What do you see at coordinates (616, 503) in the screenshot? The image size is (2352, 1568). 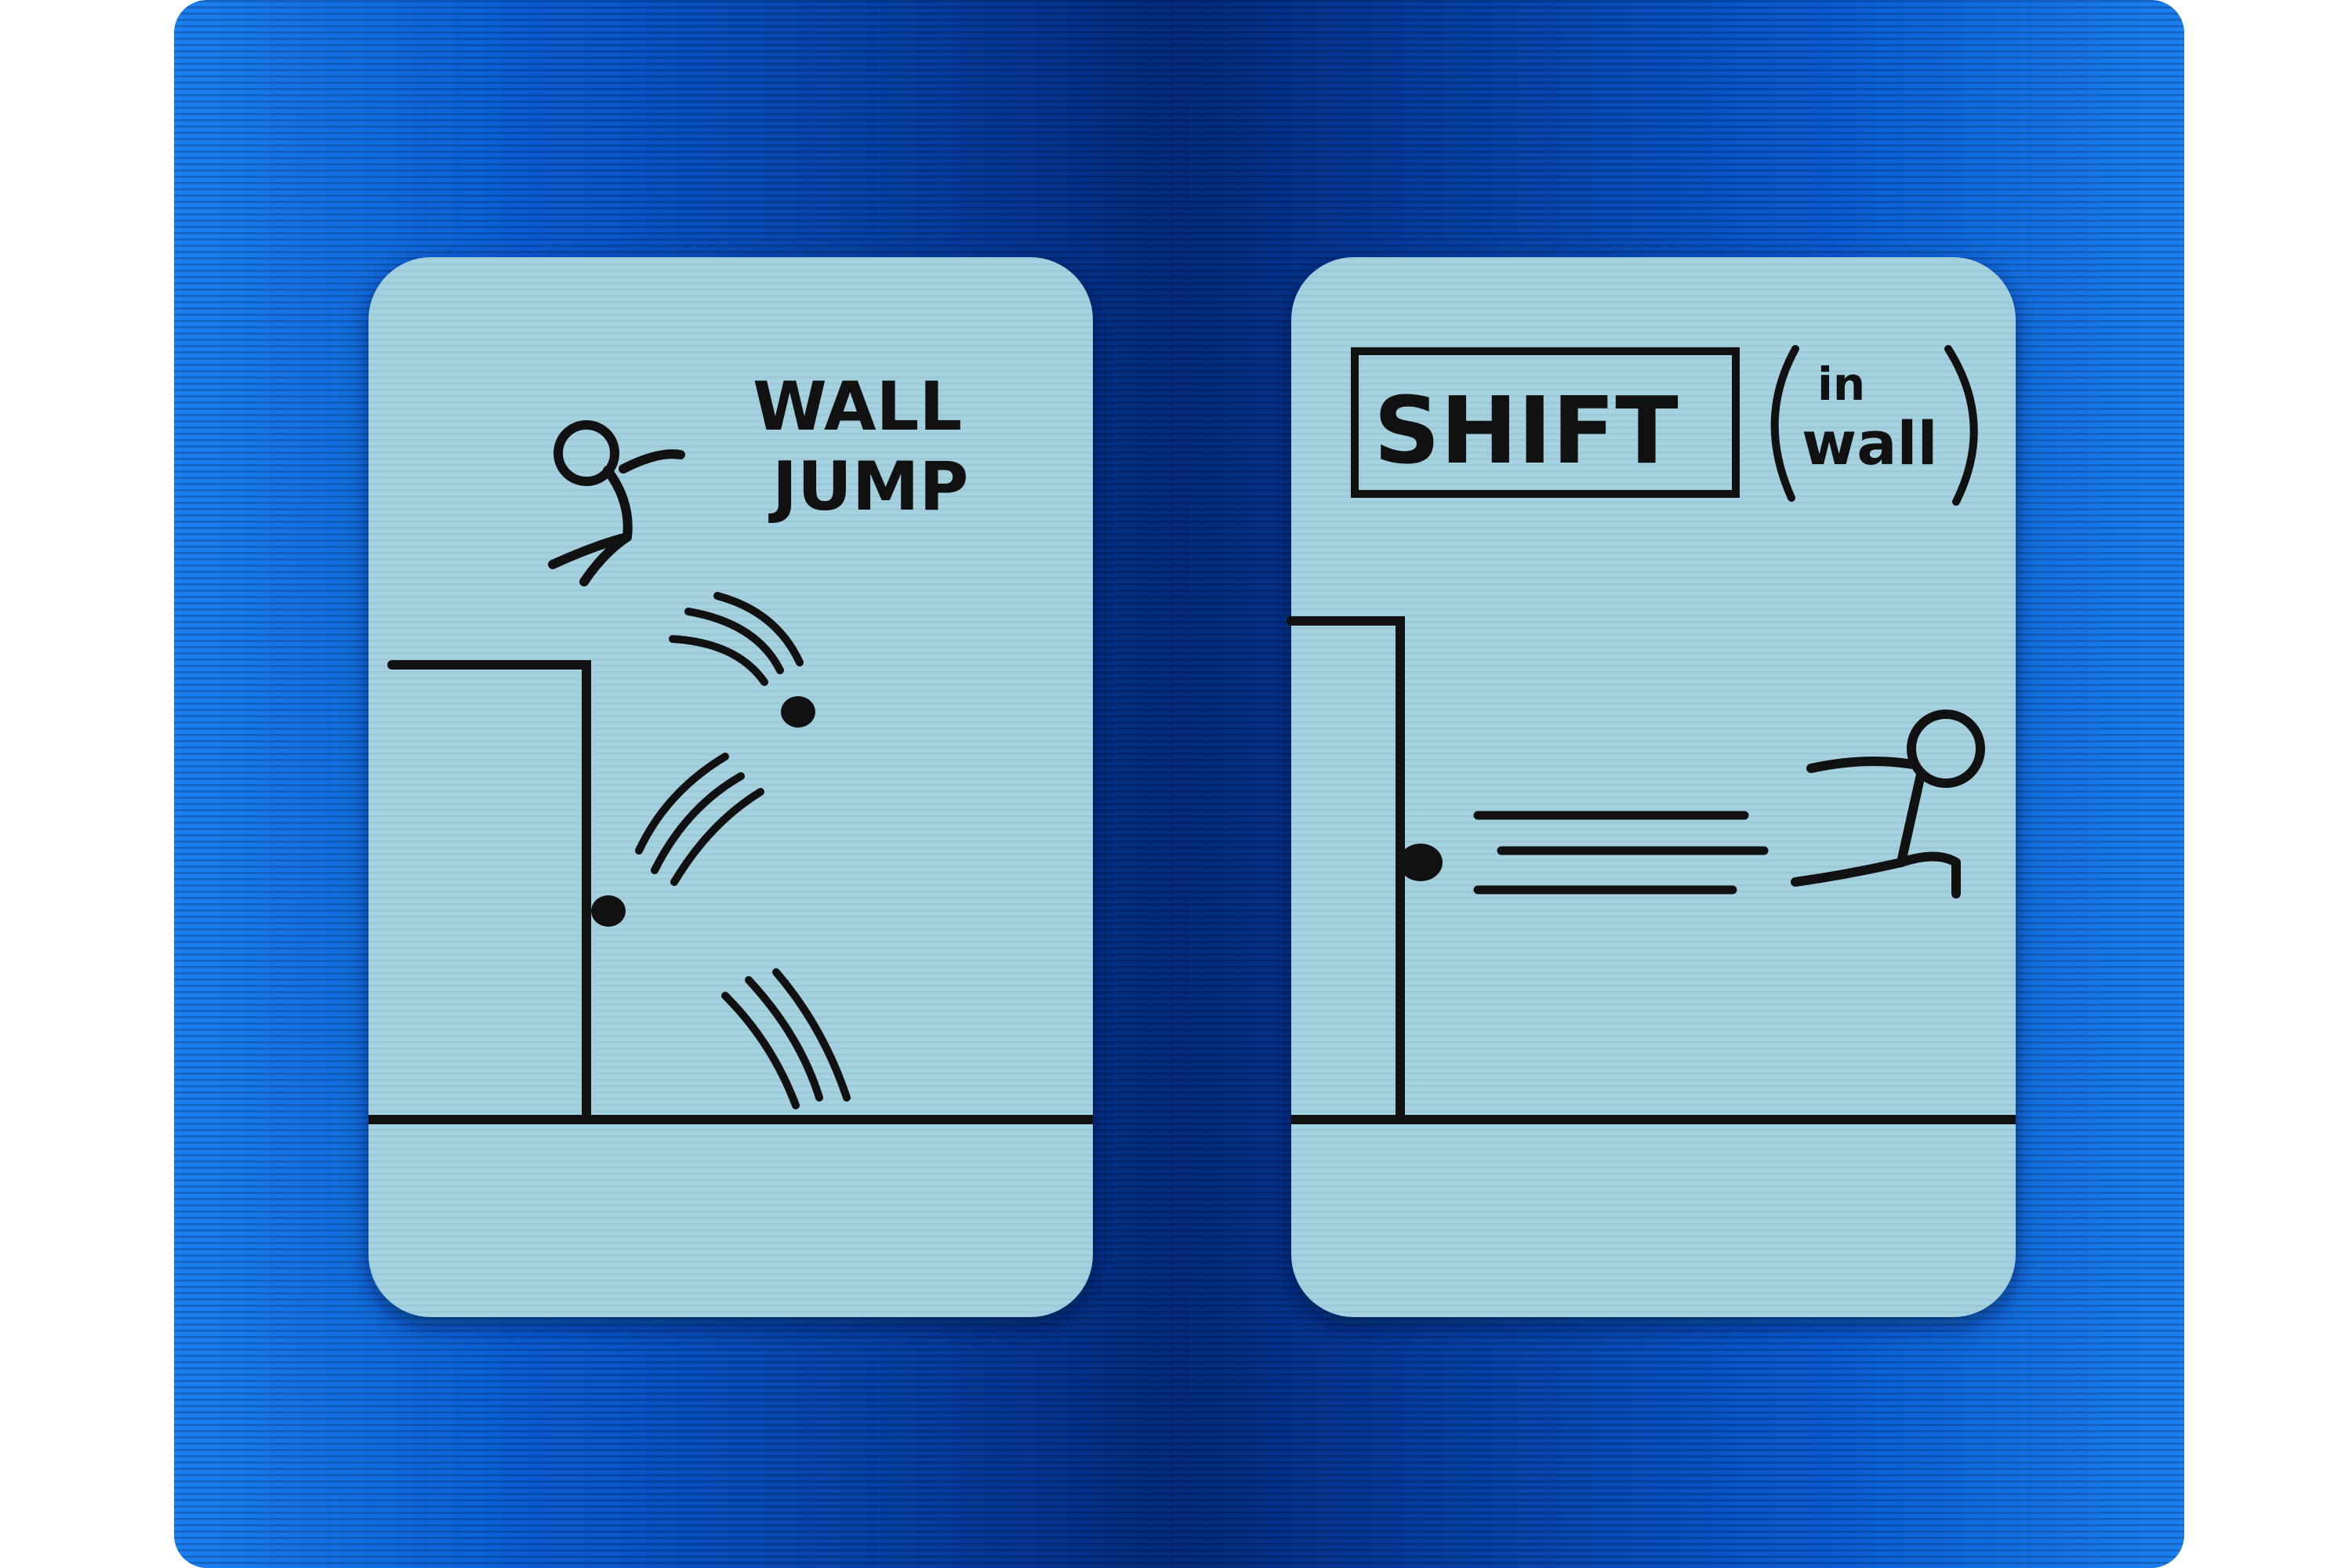 I see `stick-figure-jumping-icon` at bounding box center [616, 503].